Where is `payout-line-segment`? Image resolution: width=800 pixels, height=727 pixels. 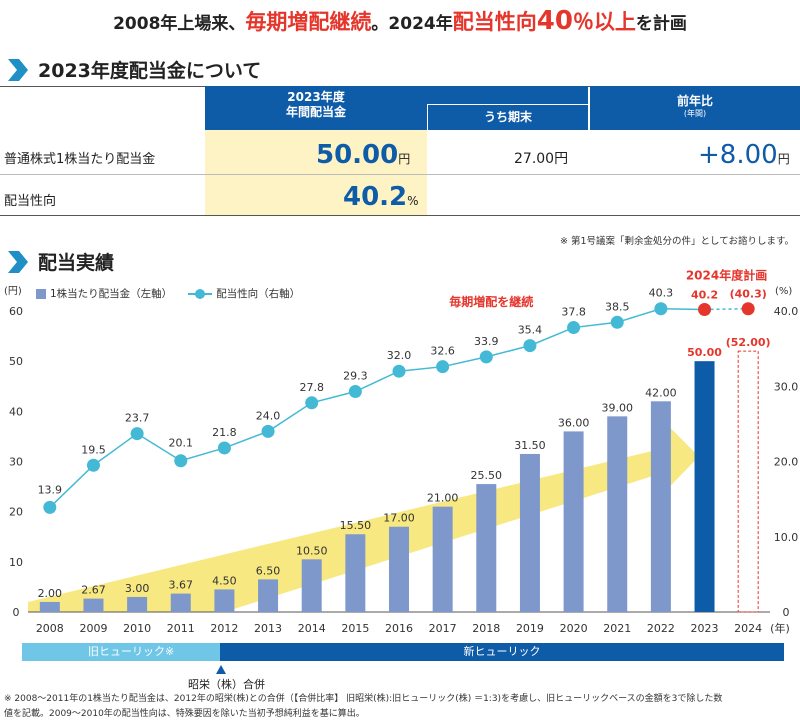
payout-line-segment is located at coordinates (682, 309).